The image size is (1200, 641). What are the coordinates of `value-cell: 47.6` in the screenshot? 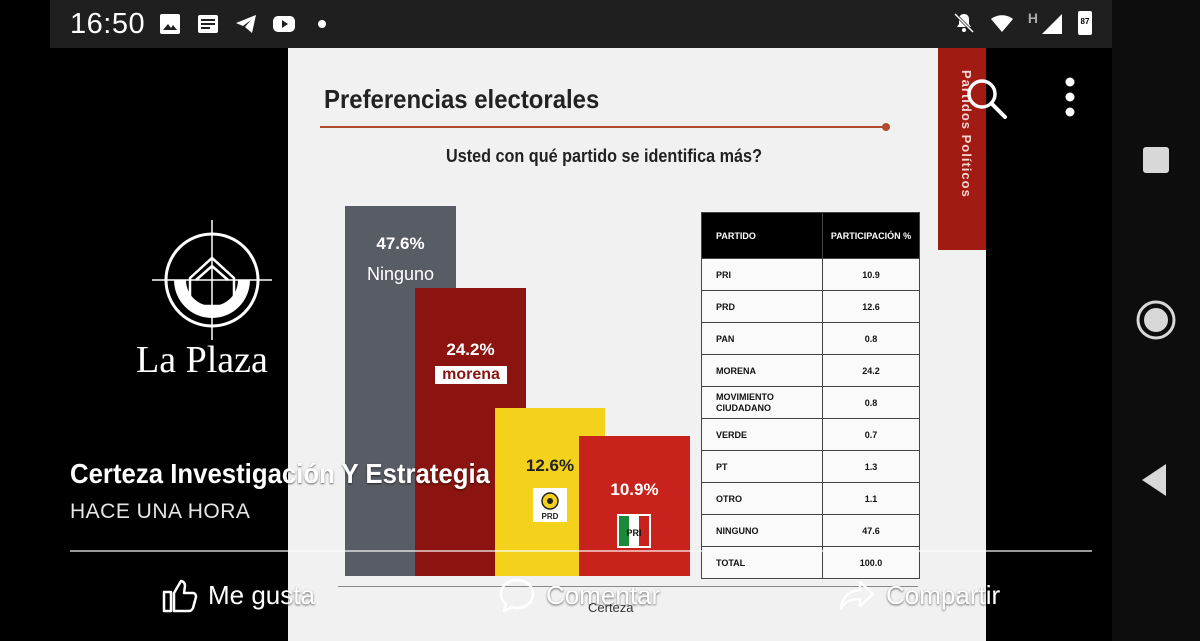 It's located at (871, 530).